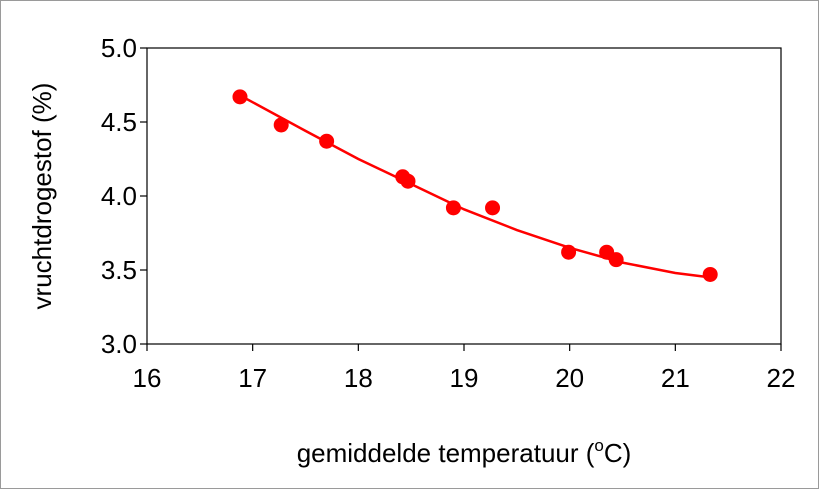 The height and width of the screenshot is (490, 819). What do you see at coordinates (147, 378) in the screenshot?
I see `x-tick-label: 16` at bounding box center [147, 378].